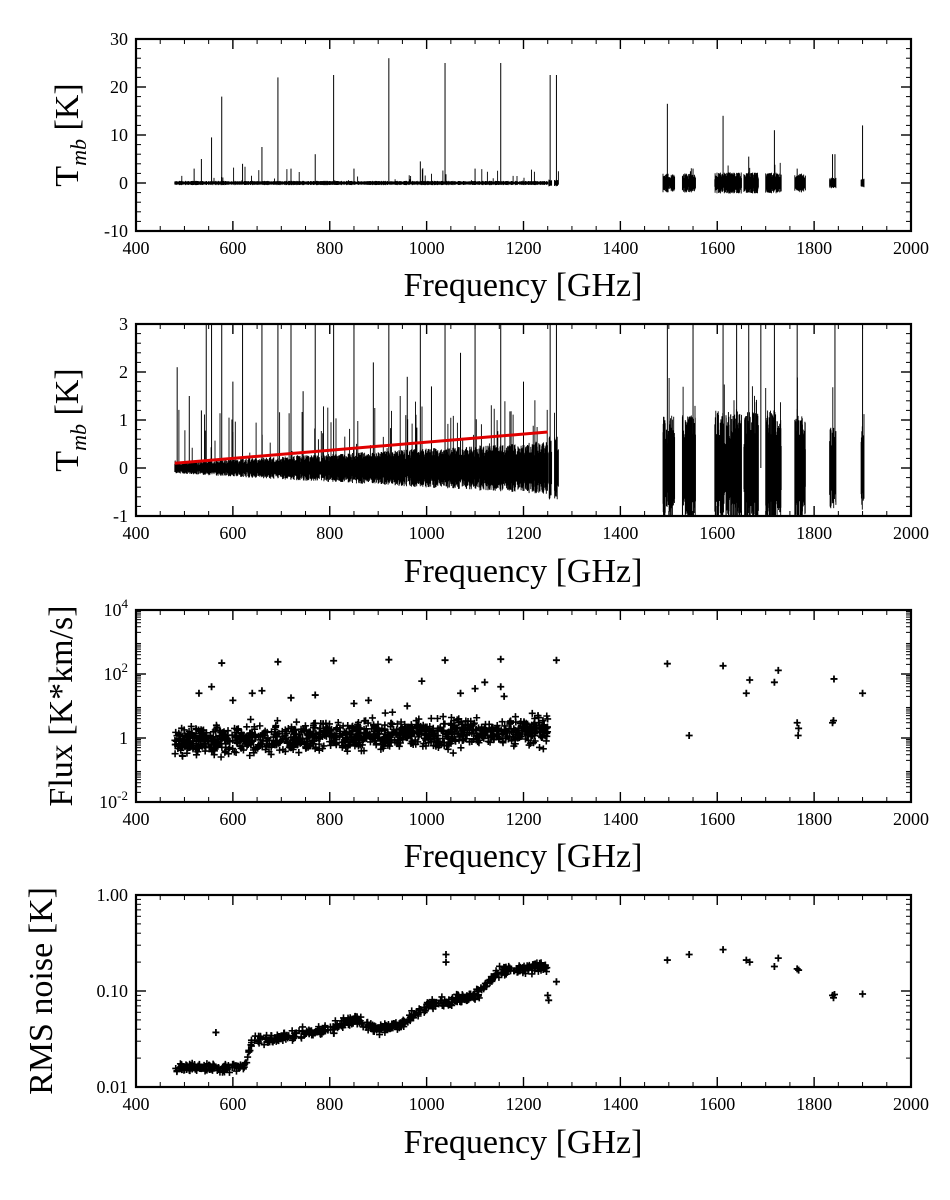 The width and height of the screenshot is (950, 1200). Describe the element at coordinates (519, 708) in the screenshot. I see `flux-marks` at that location.